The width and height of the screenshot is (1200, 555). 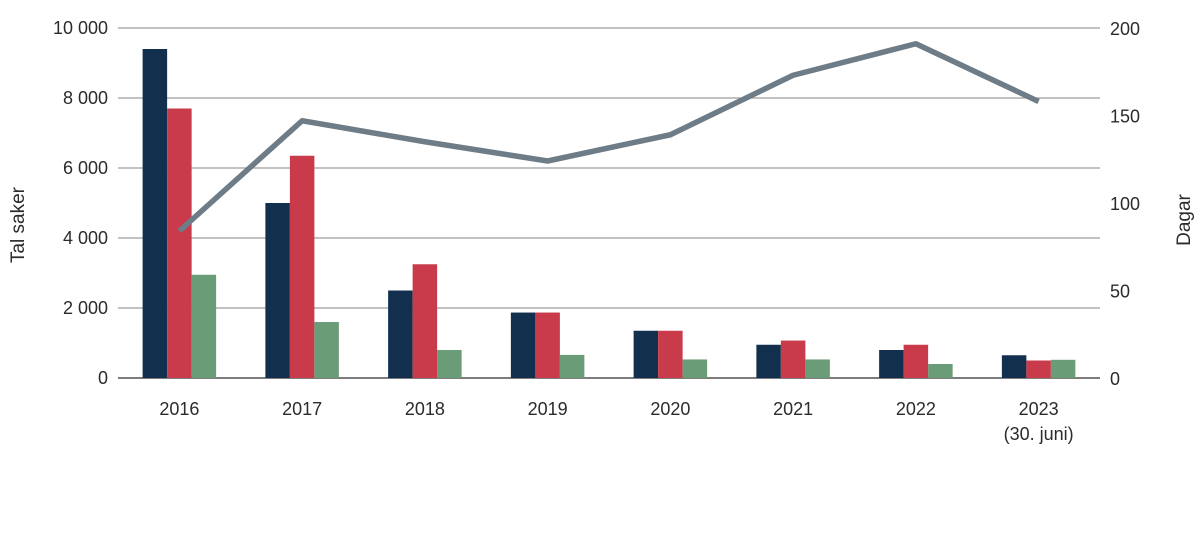 What do you see at coordinates (1125, 204) in the screenshot?
I see `right-axis-tick-100: 100` at bounding box center [1125, 204].